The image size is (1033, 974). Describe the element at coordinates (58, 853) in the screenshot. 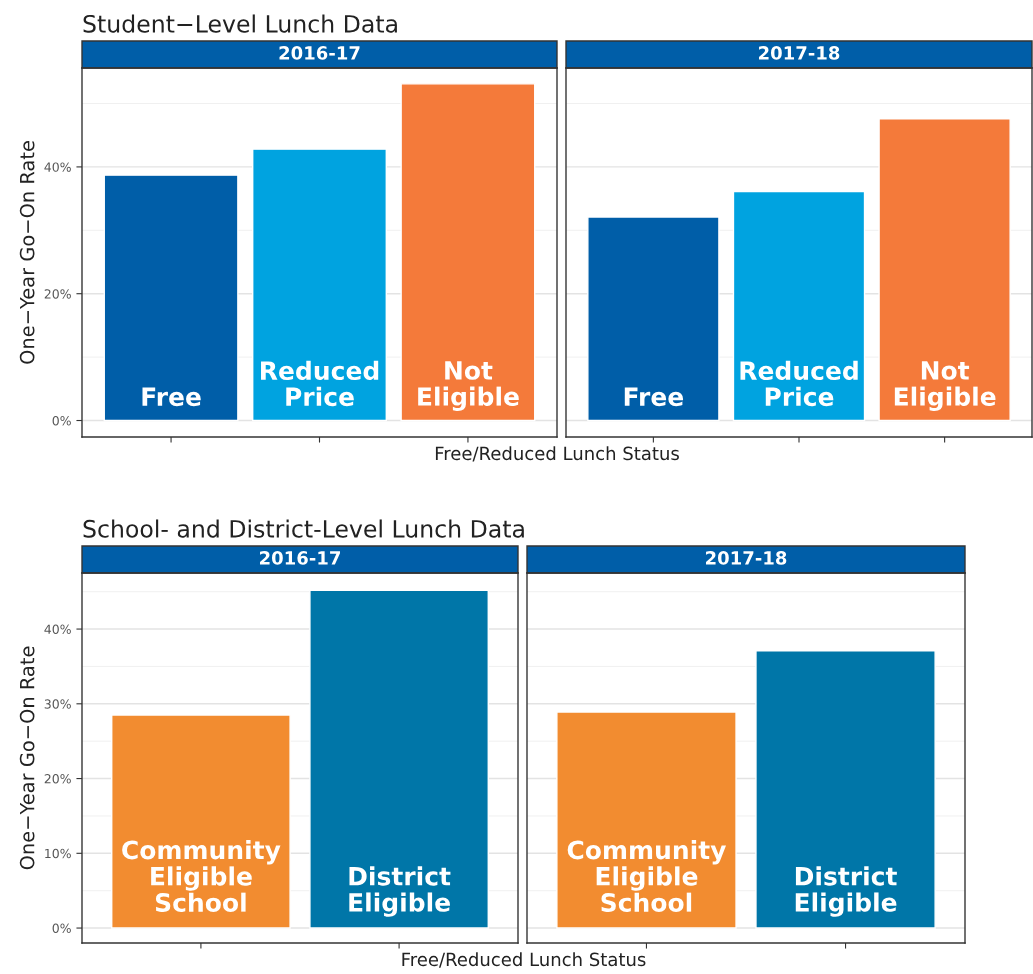

I see `y-tick-label: 10%` at that location.